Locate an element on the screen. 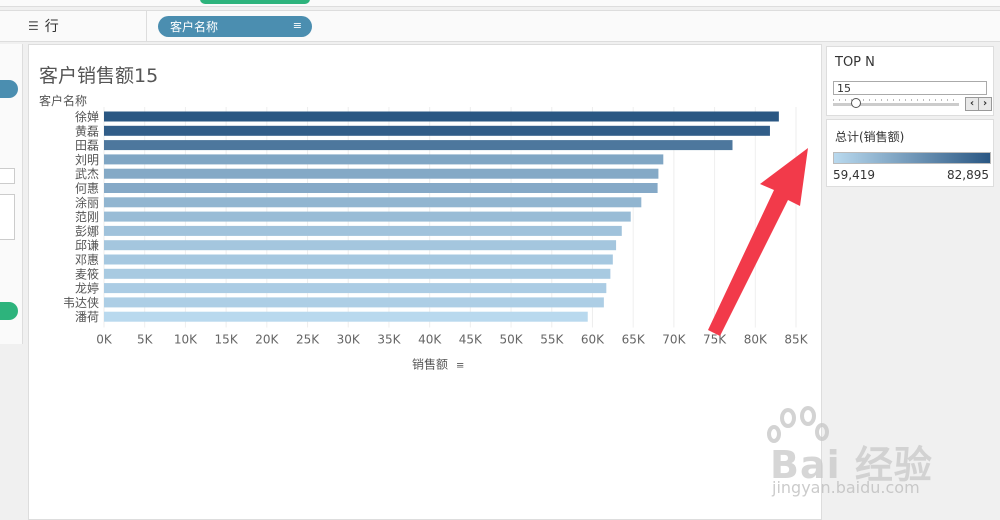  x-tick-label: 25K is located at coordinates (308, 340).